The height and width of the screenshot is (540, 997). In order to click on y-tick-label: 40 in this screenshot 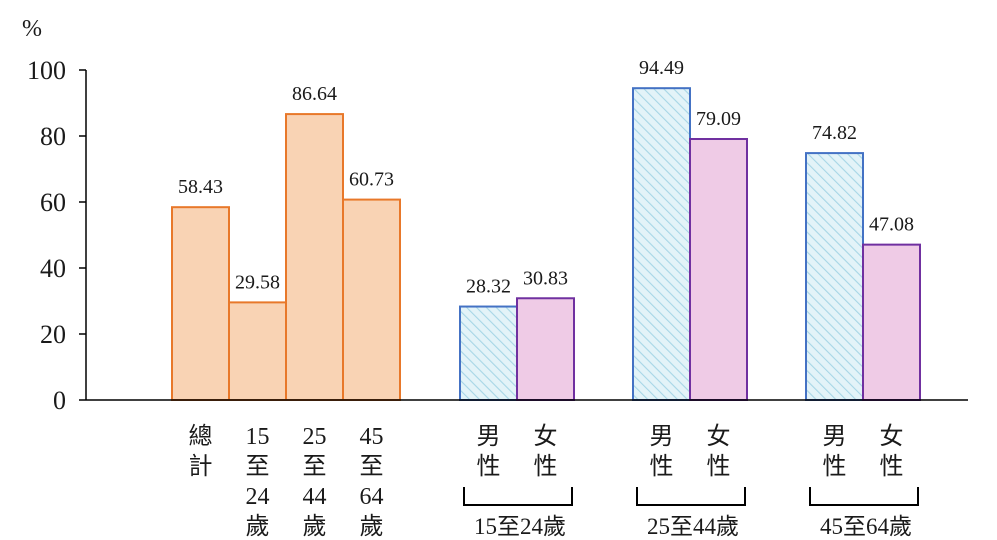, I will do `click(53, 268)`.